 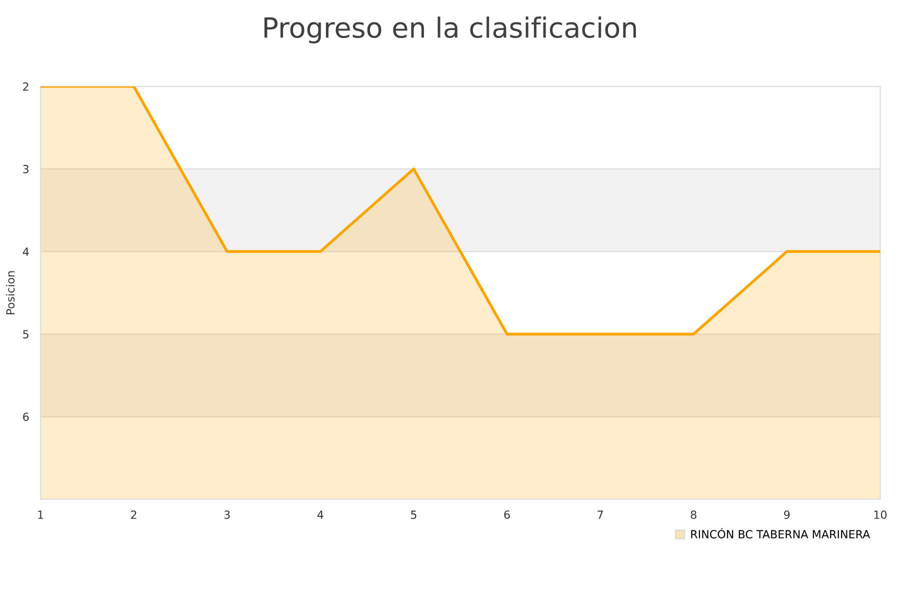 I want to click on y-axis-title: Posicion, so click(x=10, y=292).